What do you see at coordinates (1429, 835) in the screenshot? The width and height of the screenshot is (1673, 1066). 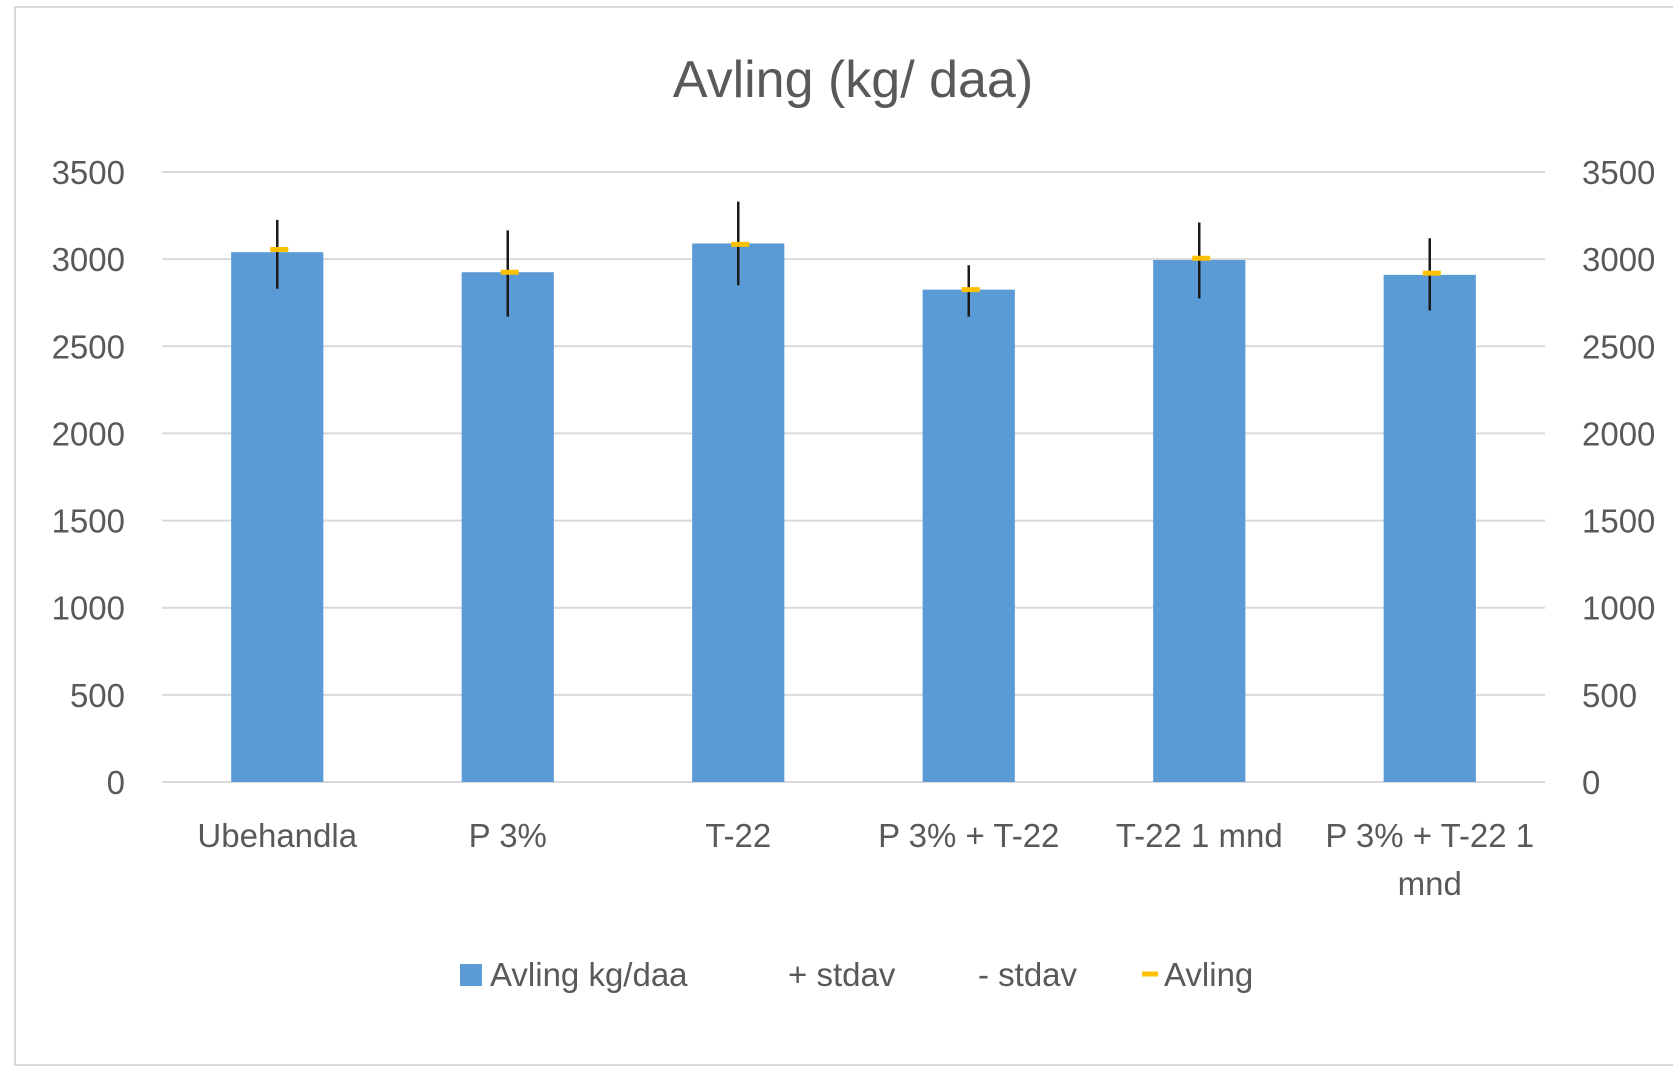 I see `x-tick-label: P 3% + T-22 1` at bounding box center [1429, 835].